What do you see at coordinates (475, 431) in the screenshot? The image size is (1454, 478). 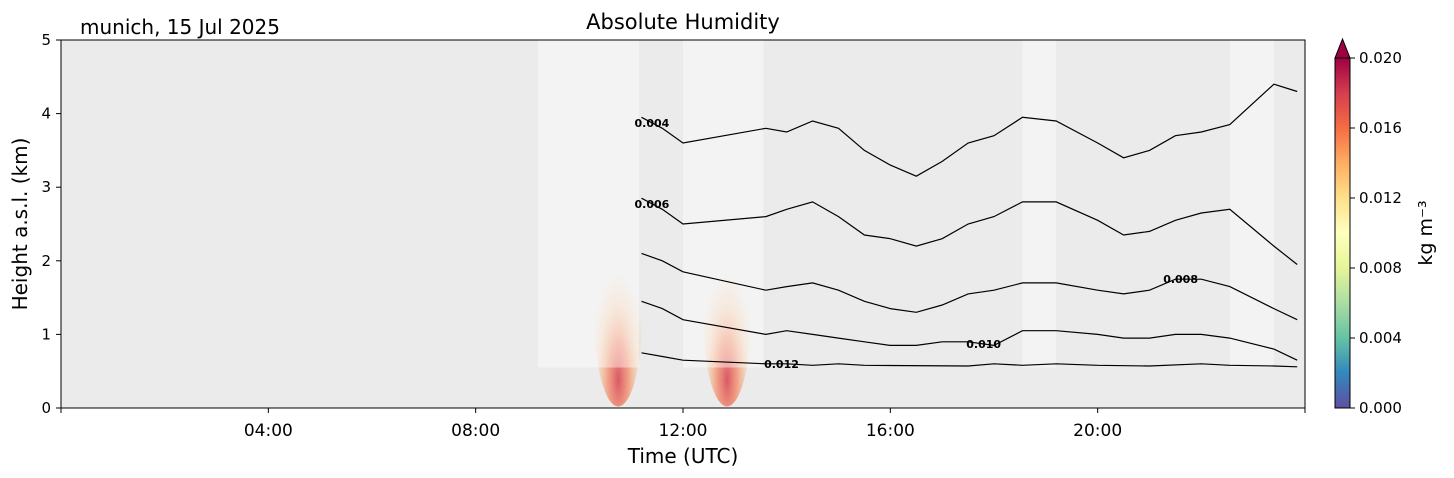 I see `x-tick-label: 08:00` at bounding box center [475, 431].